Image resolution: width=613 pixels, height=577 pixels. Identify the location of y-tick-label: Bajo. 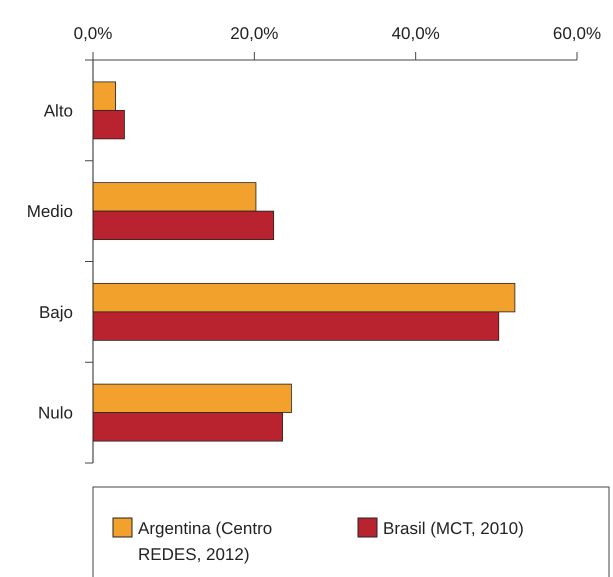
(55, 312).